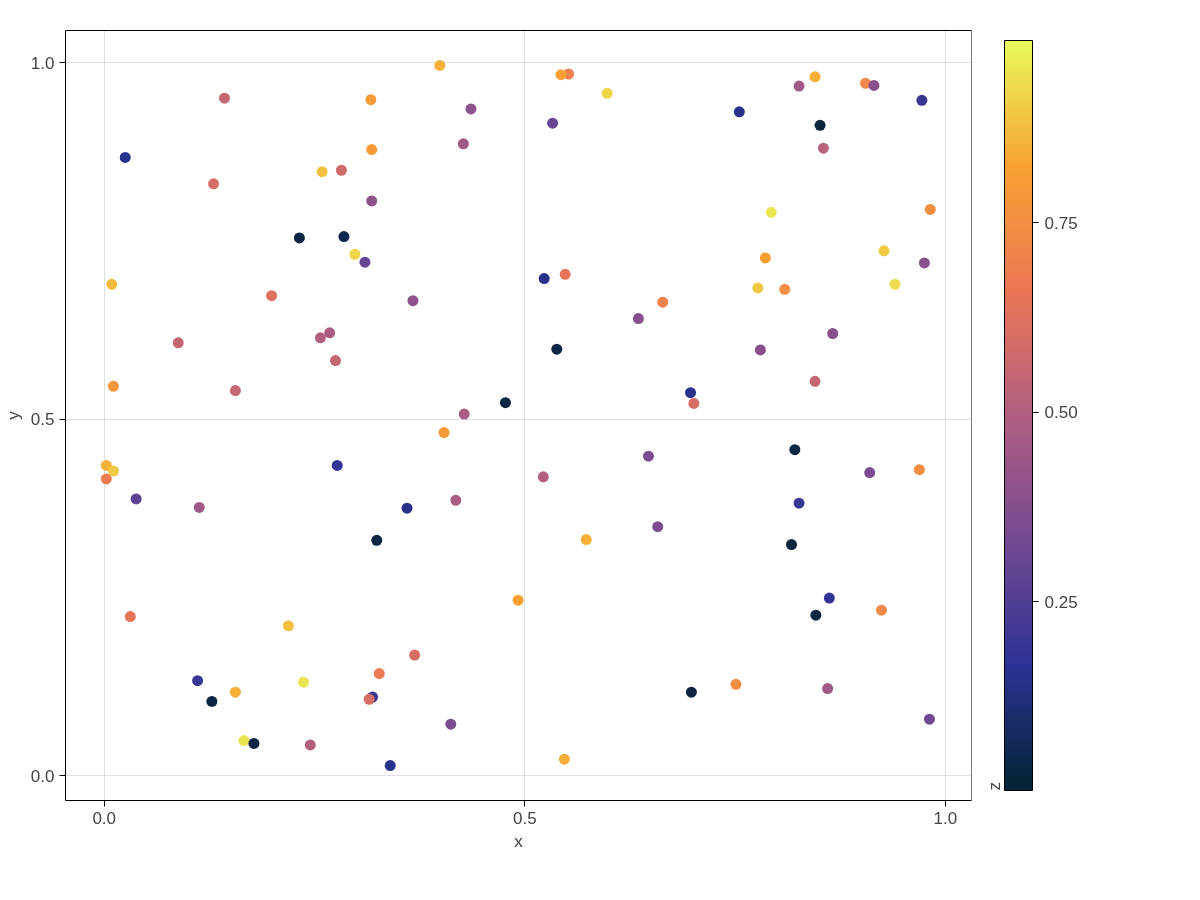  I want to click on color-bar-label: 0.50, so click(1061, 413).